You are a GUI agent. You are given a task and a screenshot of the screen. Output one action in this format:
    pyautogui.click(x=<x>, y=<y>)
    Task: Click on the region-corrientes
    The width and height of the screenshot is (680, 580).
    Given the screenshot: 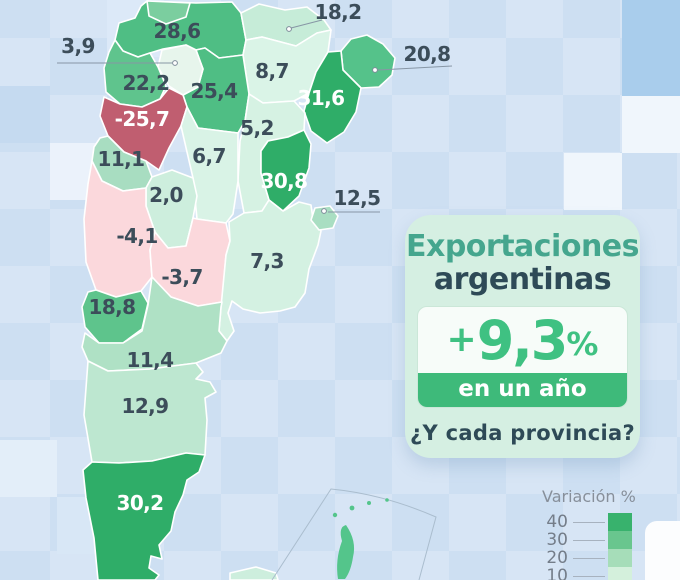 What is the action you would take?
    pyautogui.click(x=332, y=97)
    